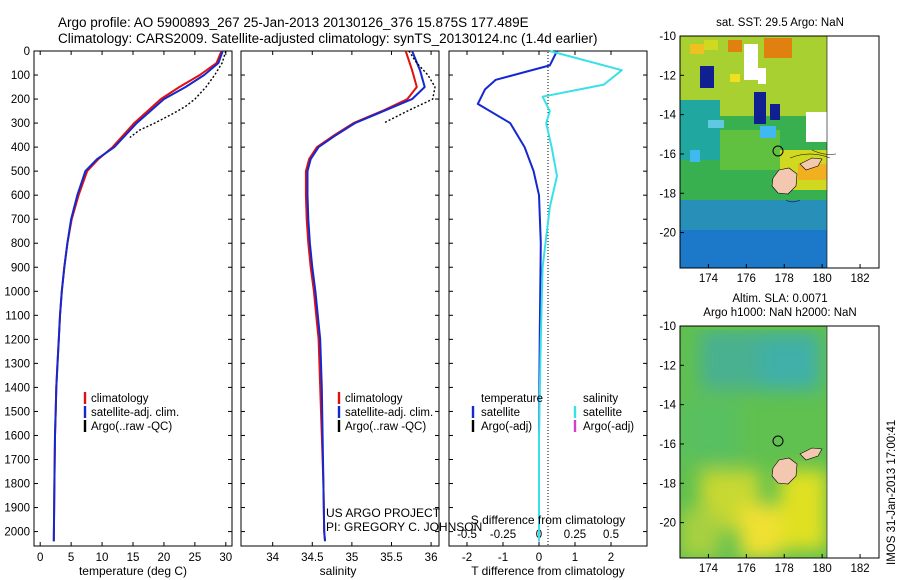 The image size is (900, 580). What do you see at coordinates (351, 558) in the screenshot?
I see `x-tick-label: 35` at bounding box center [351, 558].